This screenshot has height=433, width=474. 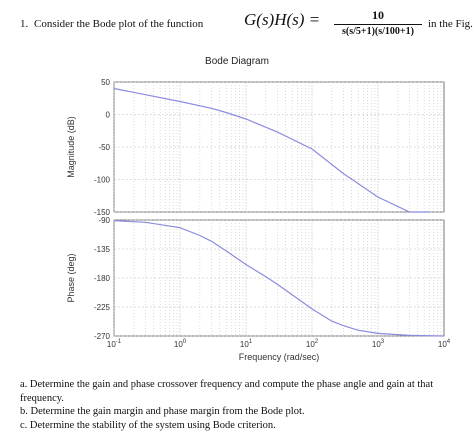 I want to click on chart-title: Bode Diagram, so click(x=237, y=61).